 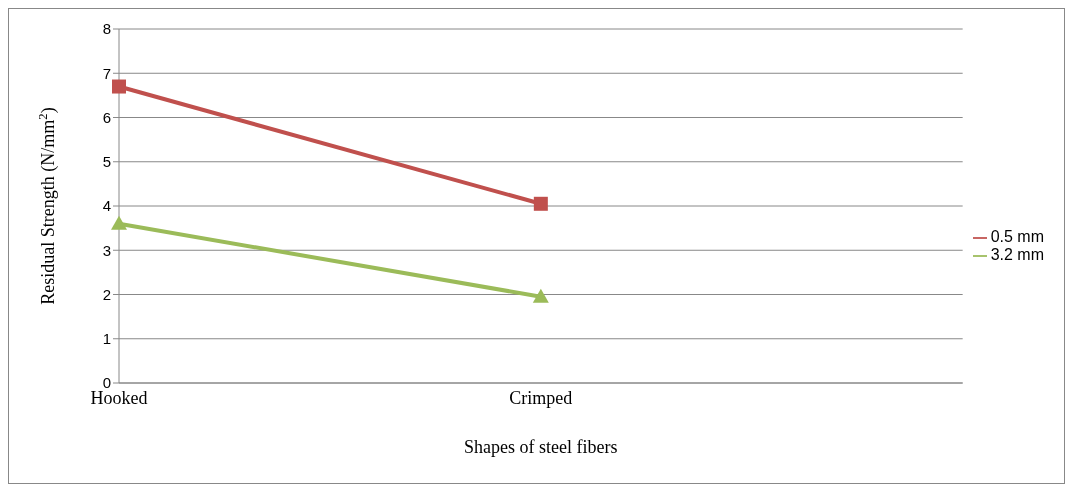 I want to click on y-tick-label: 2, so click(x=106, y=294).